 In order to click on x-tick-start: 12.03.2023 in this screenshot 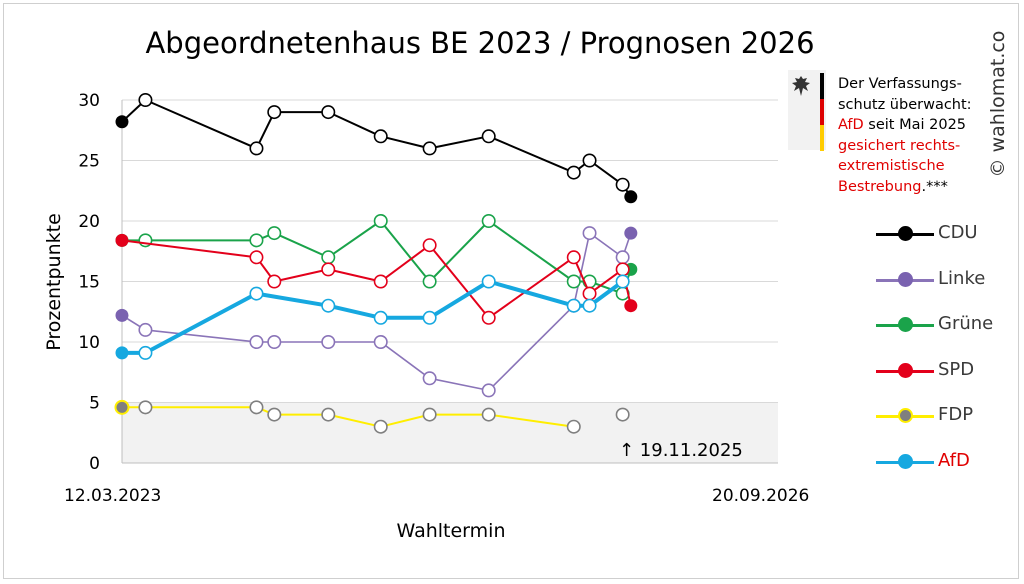, I will do `click(113, 496)`.